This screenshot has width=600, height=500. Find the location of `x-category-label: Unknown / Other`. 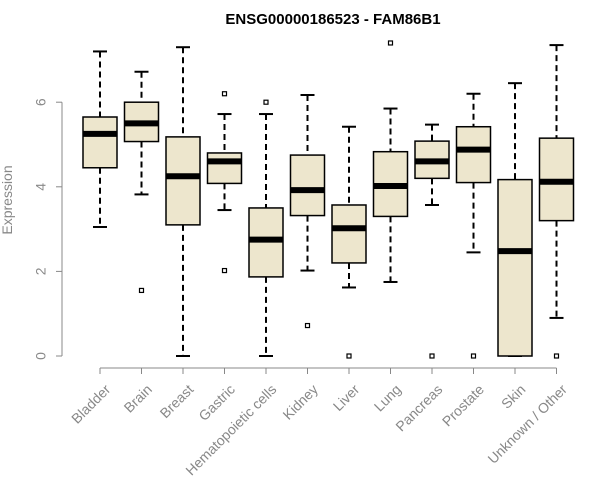

x-category-label: Unknown / Other is located at coordinates (527, 424).